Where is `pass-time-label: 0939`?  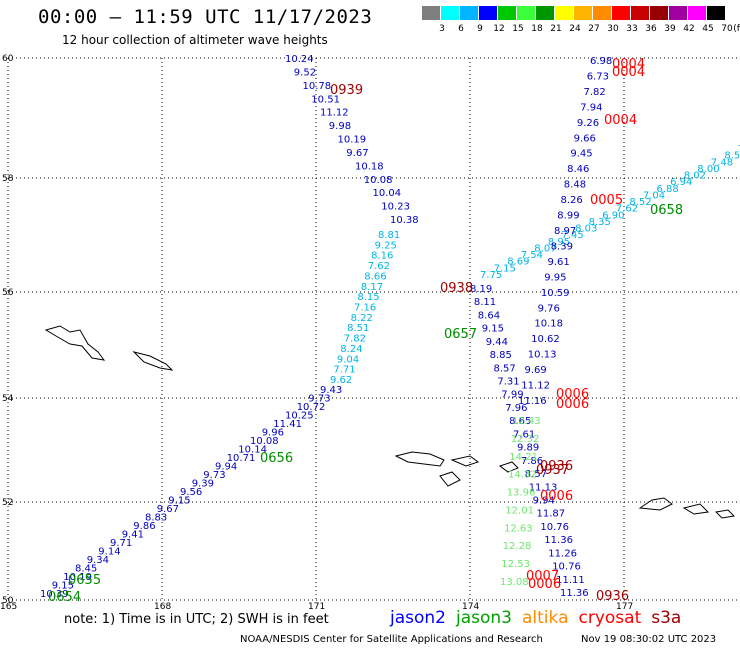
pass-time-label: 0939 is located at coordinates (346, 90).